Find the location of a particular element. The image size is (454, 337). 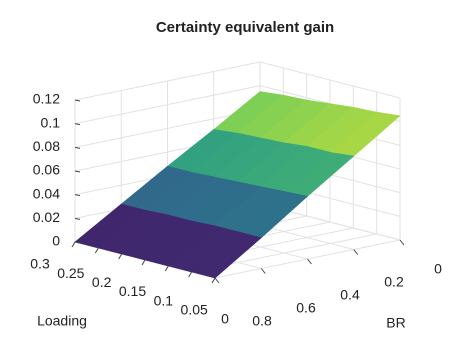

x-tick-label: 0.2 is located at coordinates (102, 282).